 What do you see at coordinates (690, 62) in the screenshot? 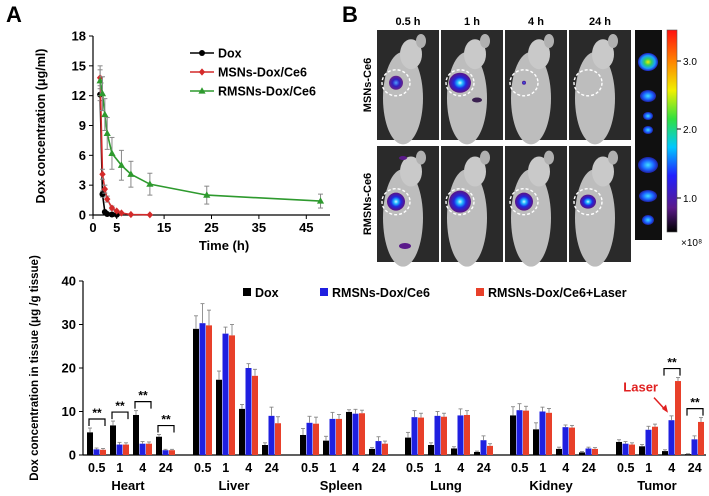
I see `colorbar-tick-label: 3.0` at bounding box center [690, 62].